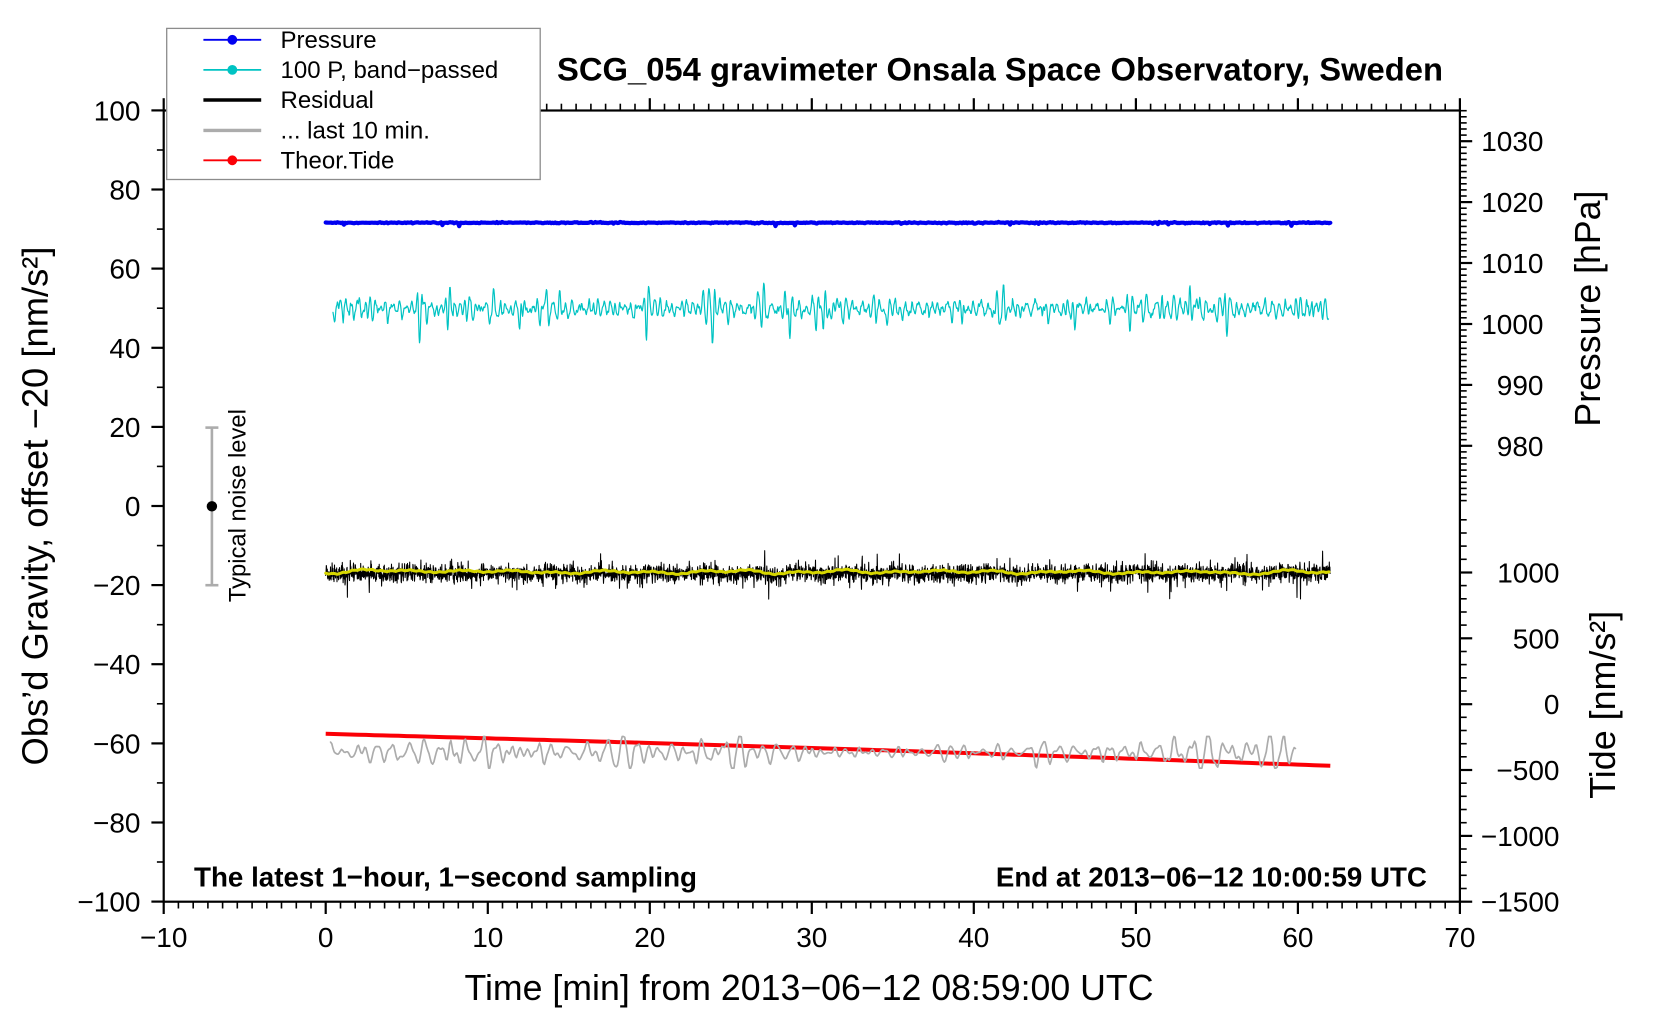 The width and height of the screenshot is (1660, 1020). Describe the element at coordinates (1459, 937) in the screenshot. I see `svg-text: 70` at that location.